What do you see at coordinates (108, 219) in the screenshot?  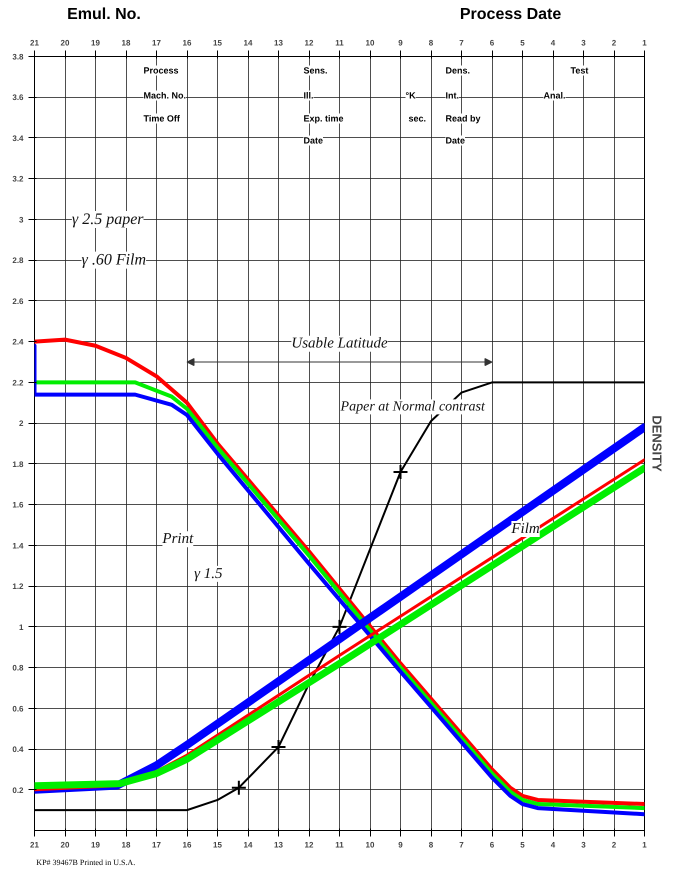 I see `annotation: γ 2.5 paper` at bounding box center [108, 219].